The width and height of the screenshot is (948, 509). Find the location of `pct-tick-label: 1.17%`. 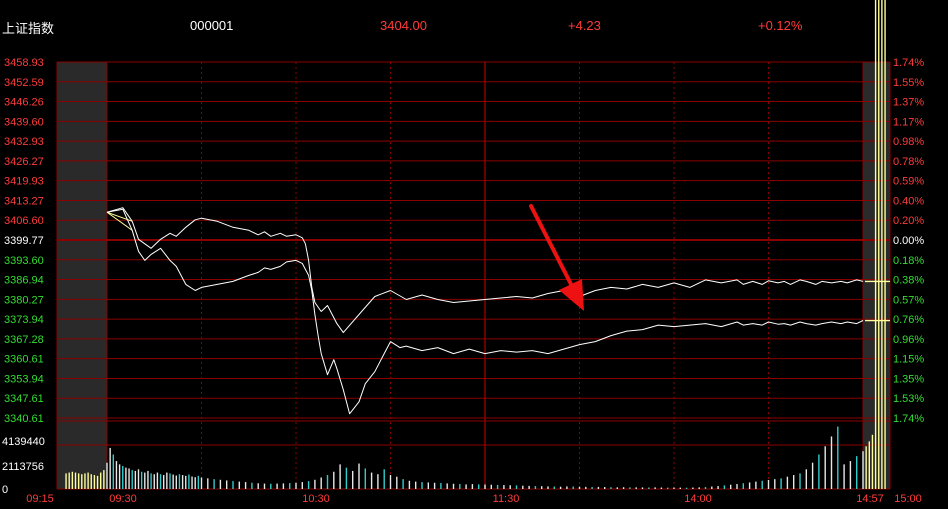

pct-tick-label: 1.17% is located at coordinates (908, 122).